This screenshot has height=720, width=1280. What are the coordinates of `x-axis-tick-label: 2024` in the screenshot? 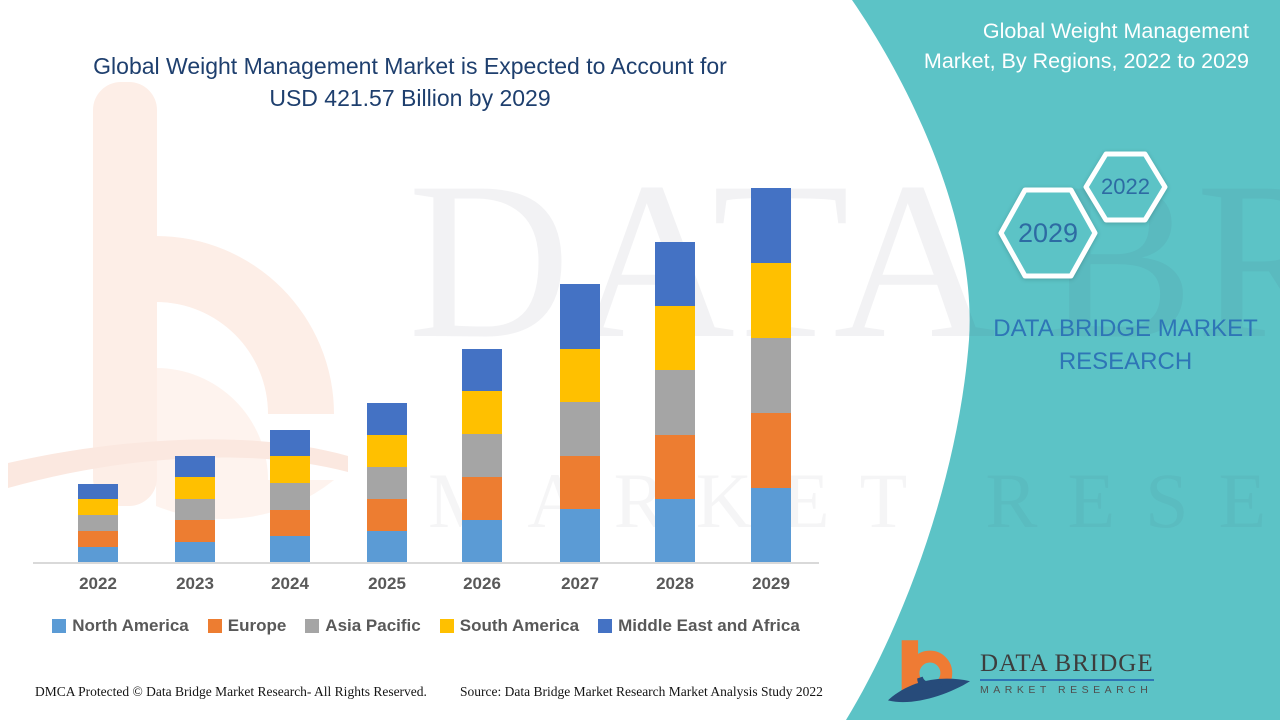 It's located at (290, 583).